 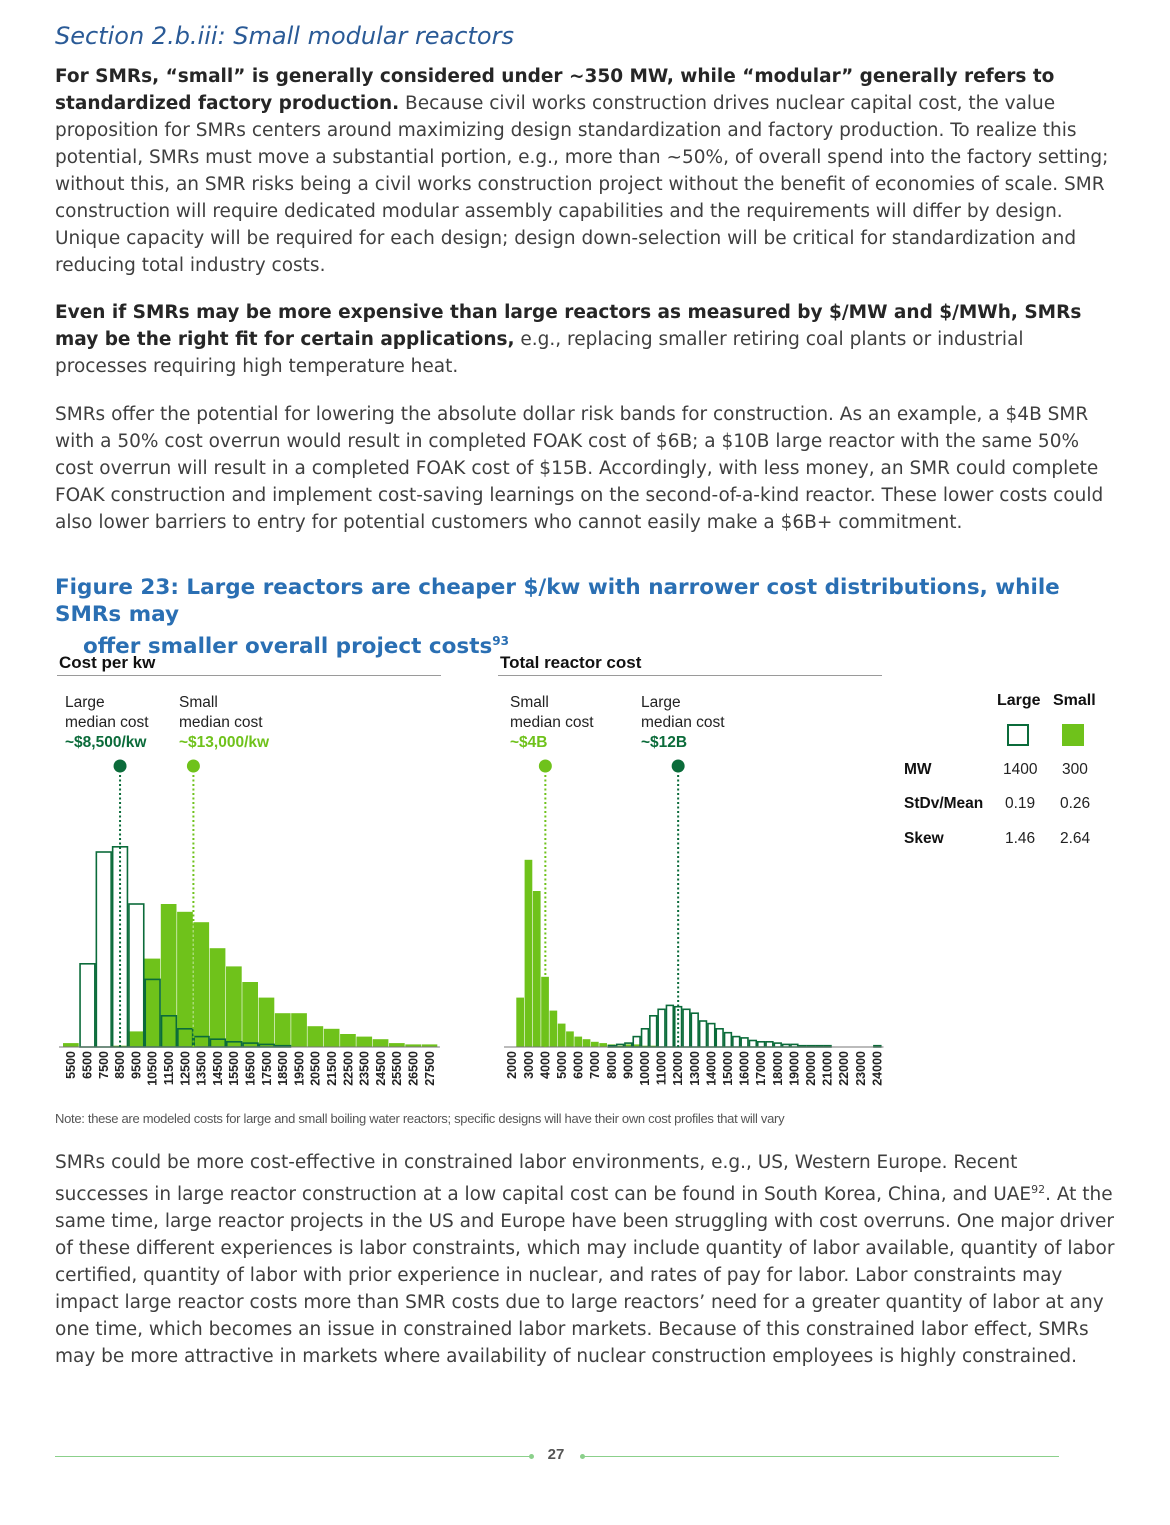 What do you see at coordinates (348, 1068) in the screenshot?
I see `x-tick-label: 22500` at bounding box center [348, 1068].